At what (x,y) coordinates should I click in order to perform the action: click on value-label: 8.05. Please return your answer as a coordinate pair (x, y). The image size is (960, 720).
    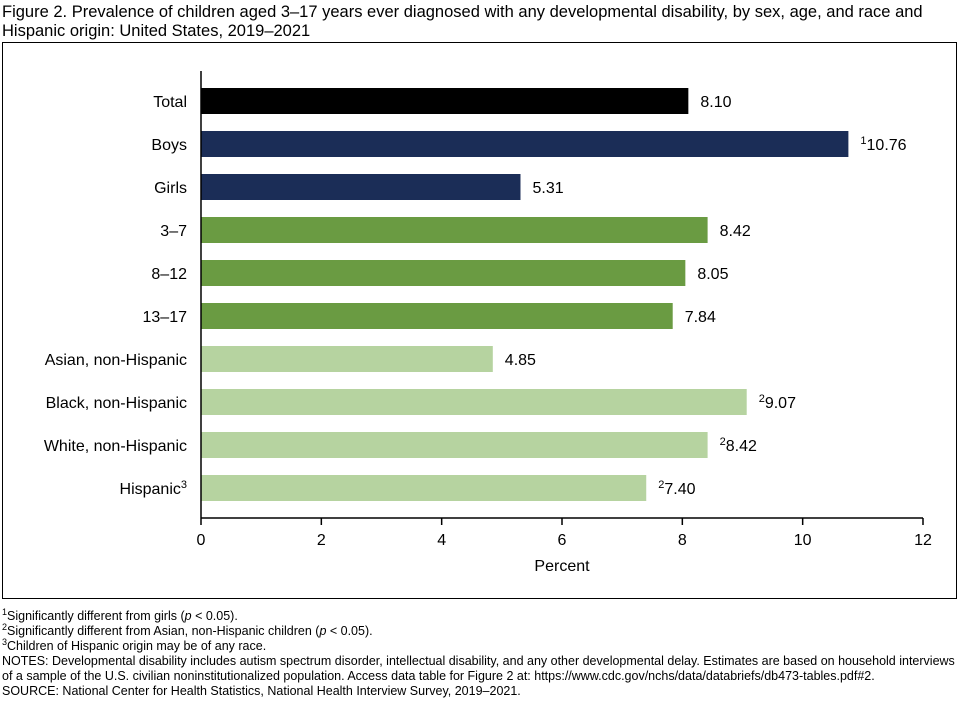
    Looking at the image, I should click on (712, 274).